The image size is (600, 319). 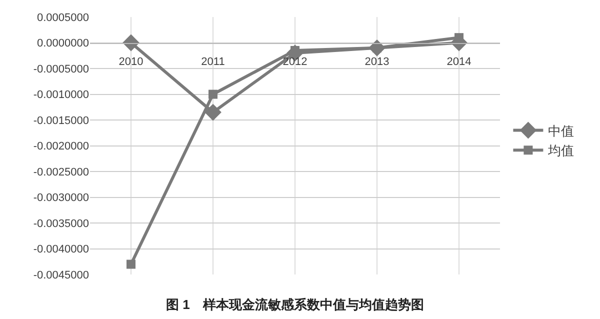 What do you see at coordinates (61, 69) in the screenshot?
I see `y-tick-label: -0.0005000` at bounding box center [61, 69].